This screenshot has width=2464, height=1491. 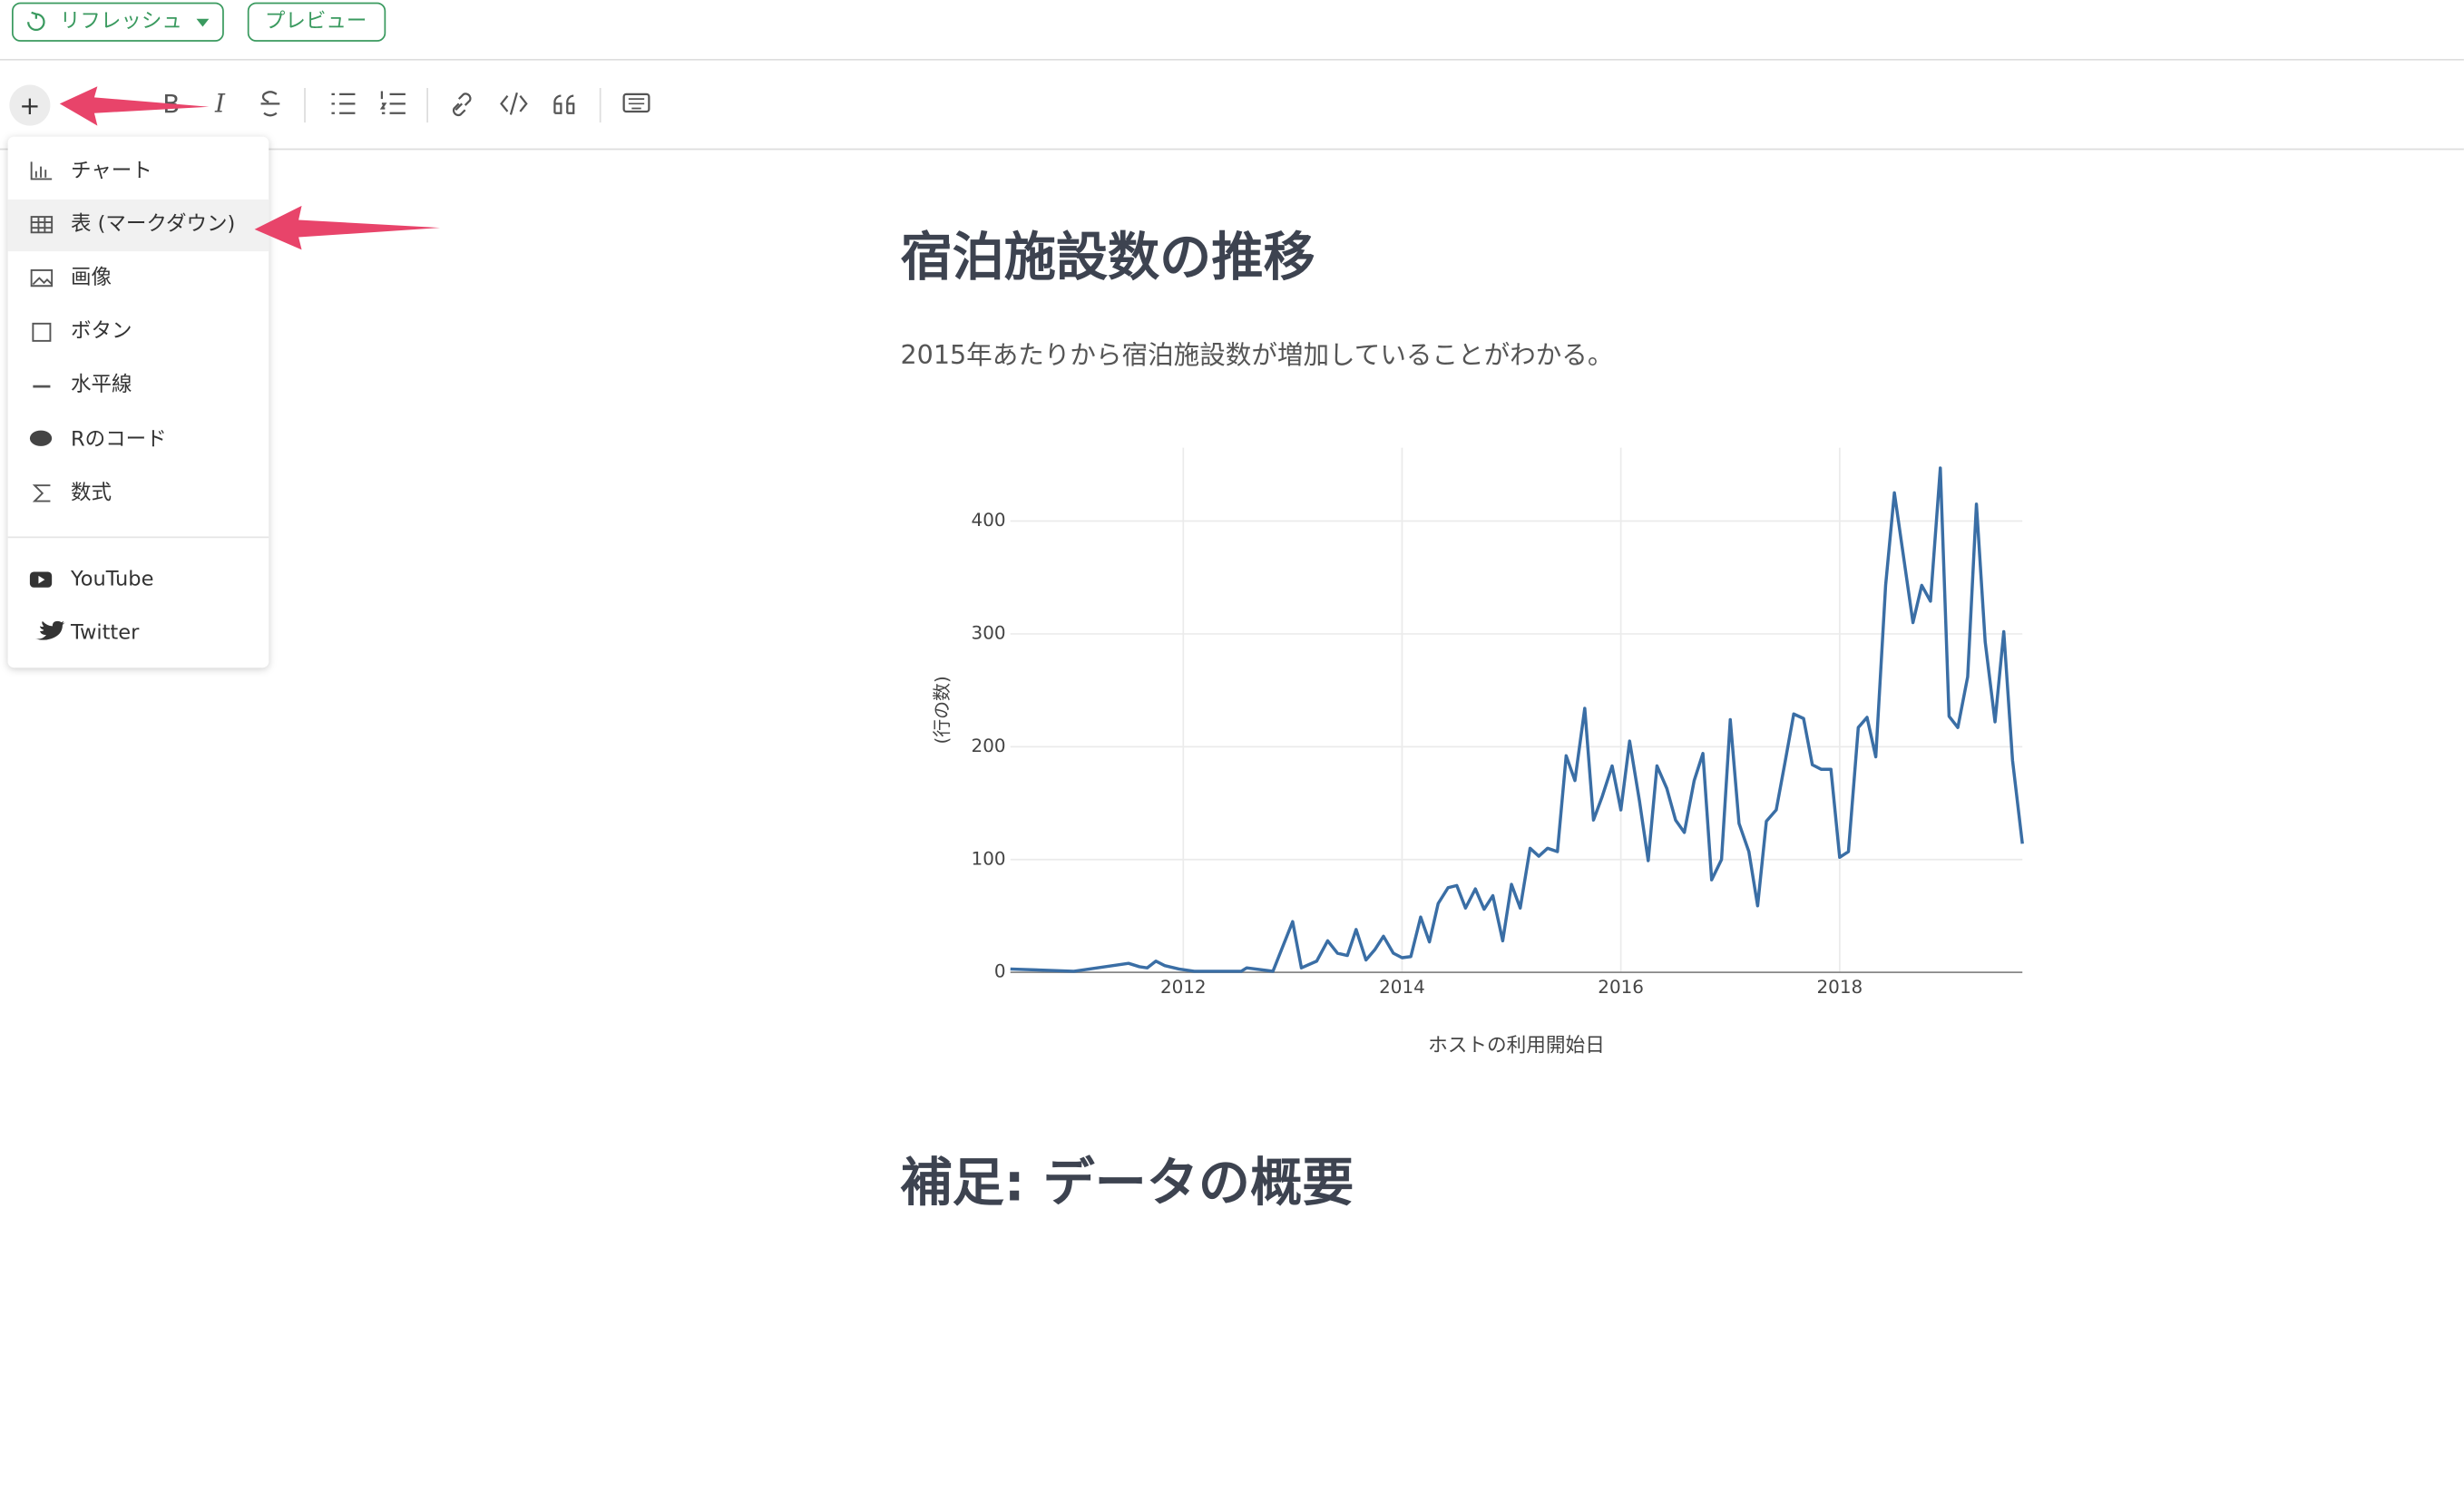 What do you see at coordinates (1183, 987) in the screenshot?
I see `x-tick-label: 2012` at bounding box center [1183, 987].